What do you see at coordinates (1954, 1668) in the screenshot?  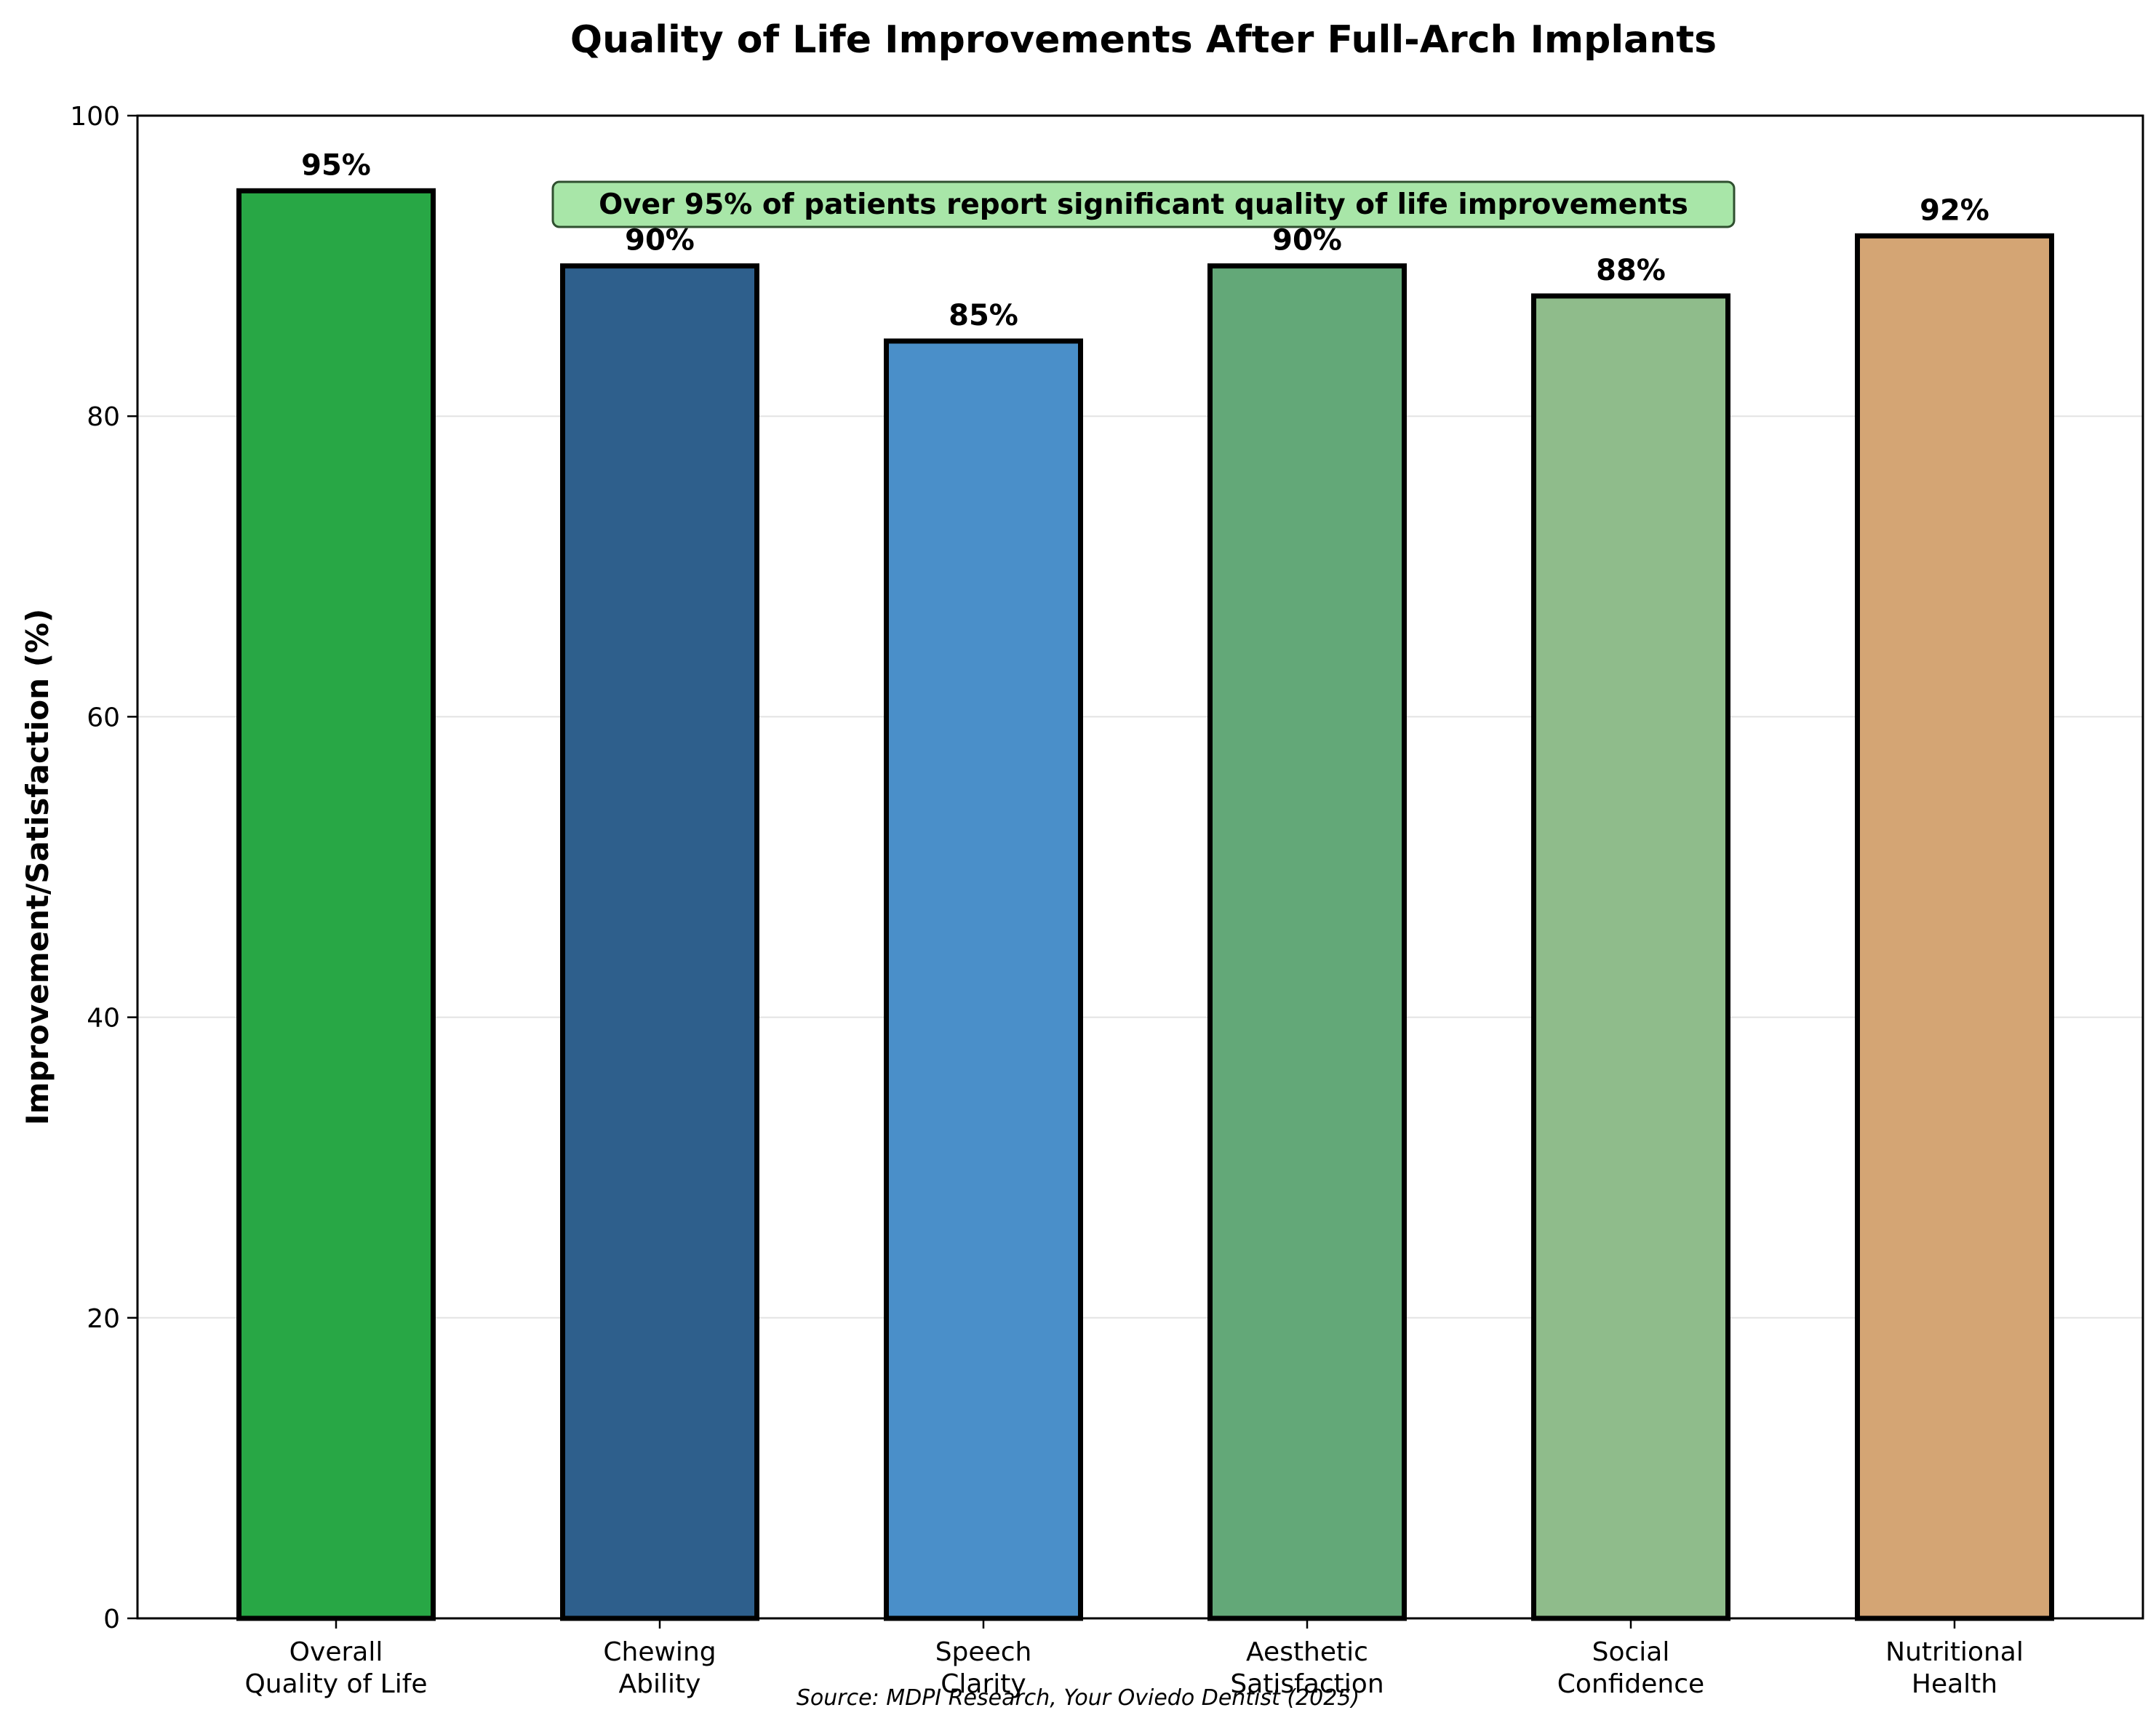 I see `x-tick-label-5: Nutritional Health` at bounding box center [1954, 1668].